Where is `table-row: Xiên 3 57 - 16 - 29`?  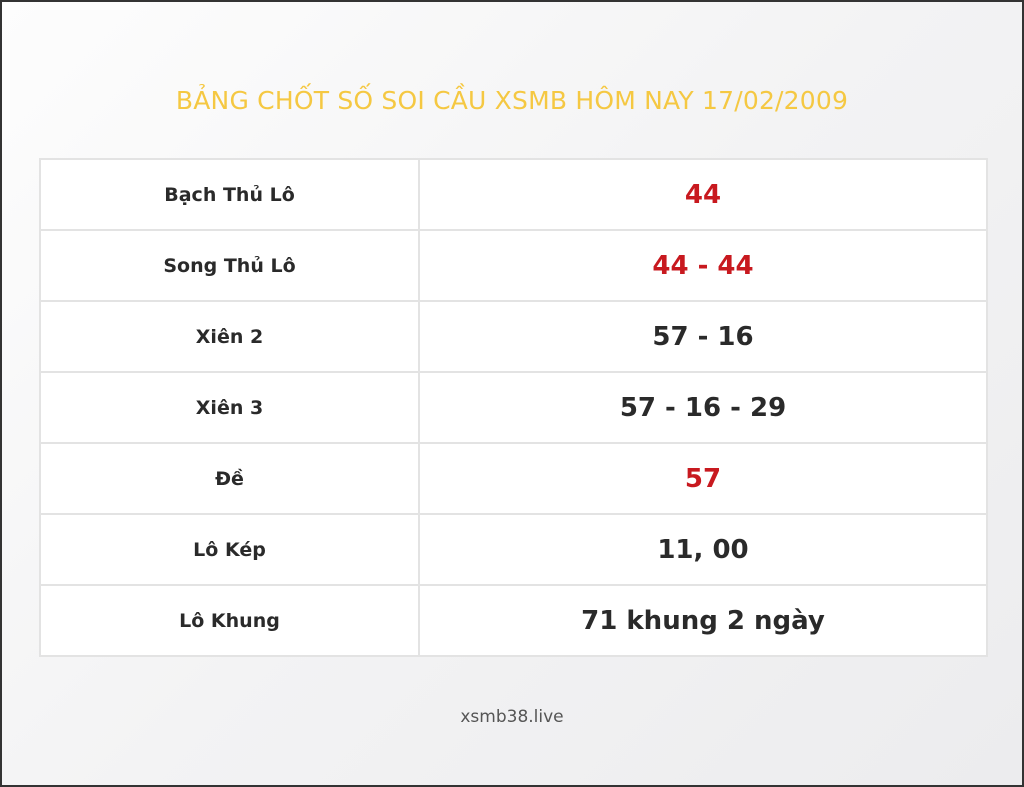 table-row: Xiên 3 57 - 16 - 29 is located at coordinates (513, 407).